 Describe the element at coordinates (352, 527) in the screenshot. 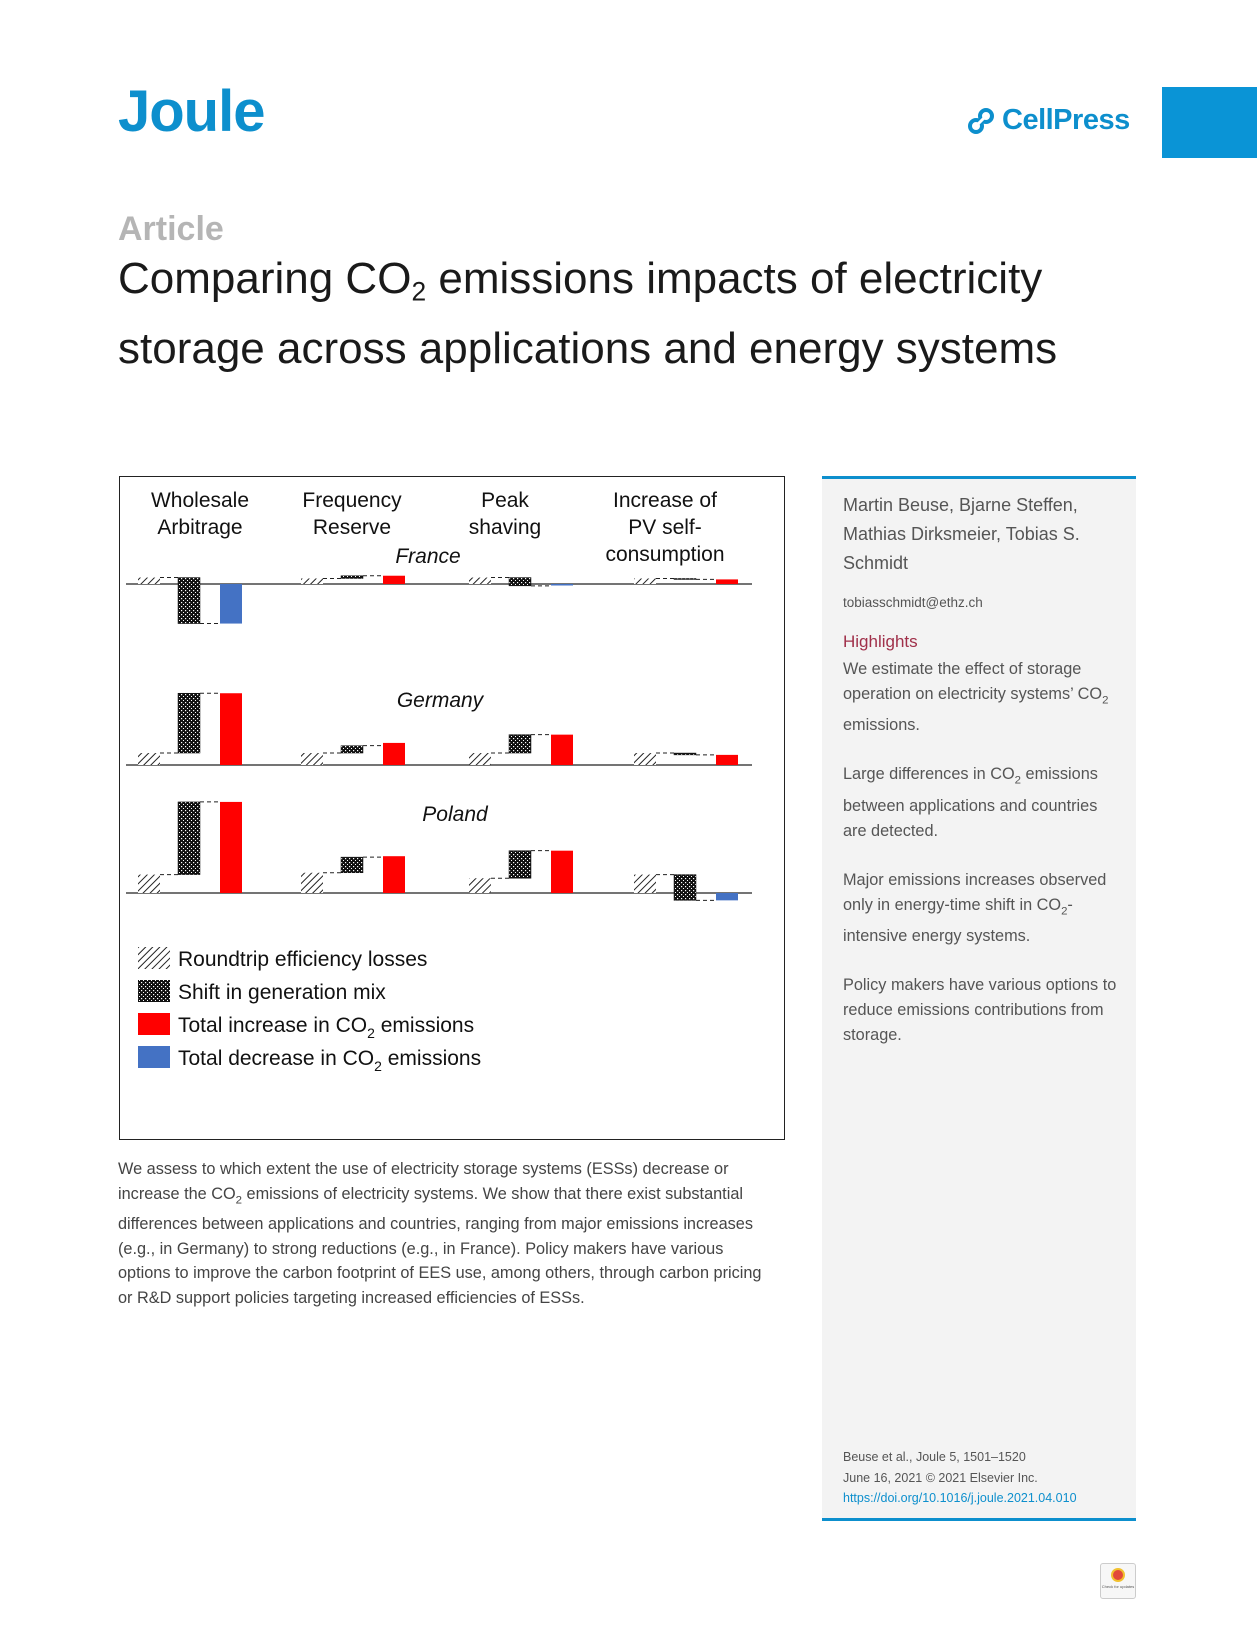

I see `column-label: Reserve` at that location.